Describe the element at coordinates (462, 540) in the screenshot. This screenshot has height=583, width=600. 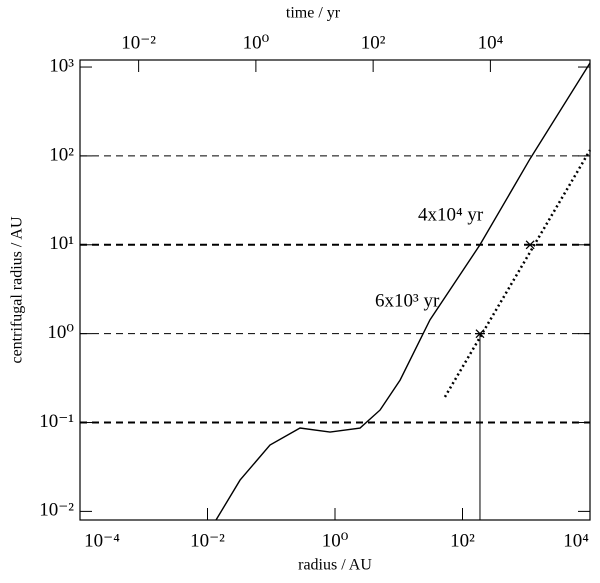
I see `x-tick-label: 10²` at that location.